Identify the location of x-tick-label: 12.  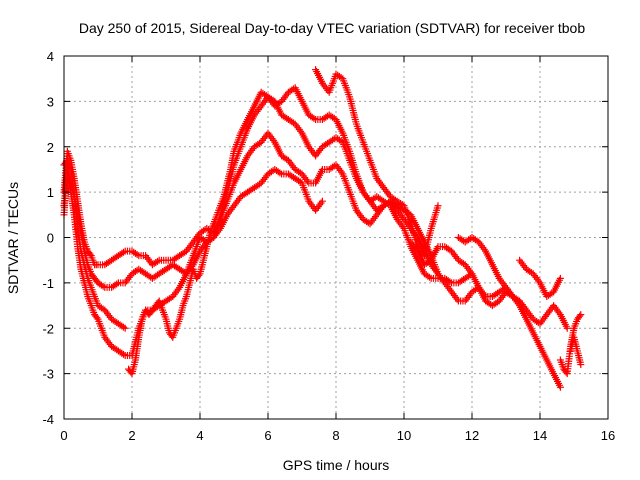
(472, 435).